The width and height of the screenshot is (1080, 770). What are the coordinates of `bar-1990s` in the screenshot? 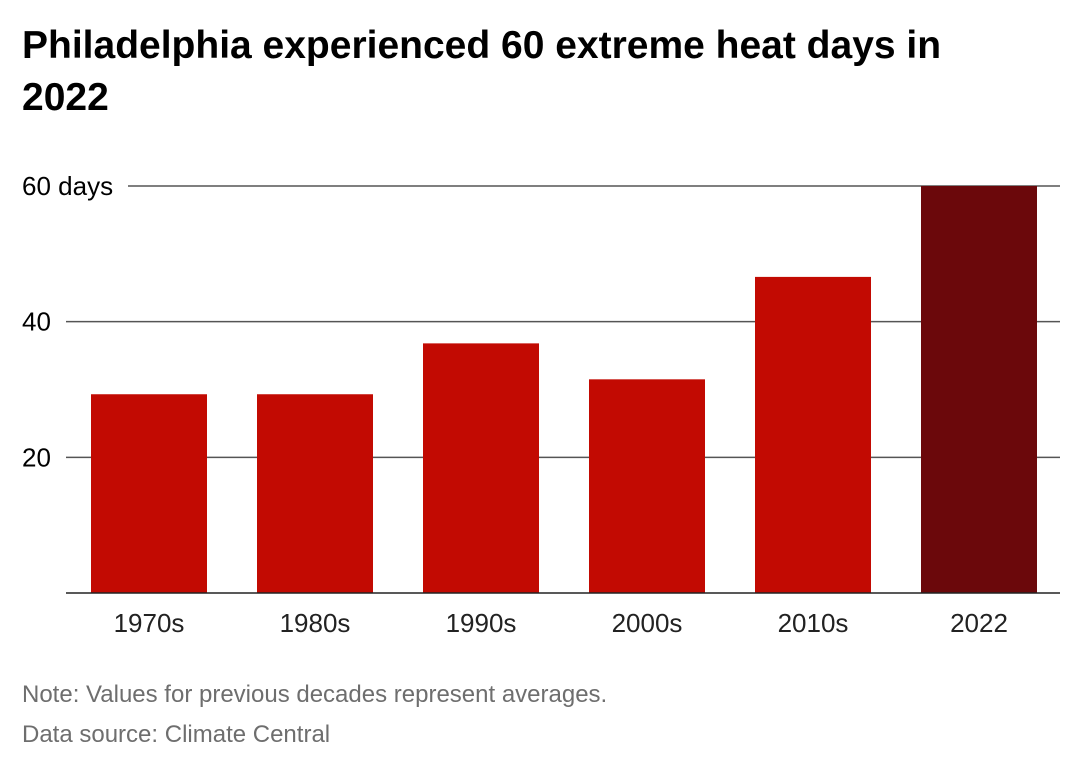 It's located at (481, 468).